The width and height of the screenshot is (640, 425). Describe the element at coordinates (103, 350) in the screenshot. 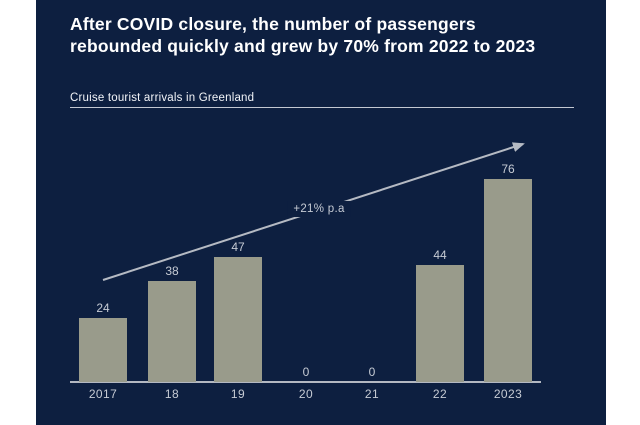

I see `bar-2017` at that location.